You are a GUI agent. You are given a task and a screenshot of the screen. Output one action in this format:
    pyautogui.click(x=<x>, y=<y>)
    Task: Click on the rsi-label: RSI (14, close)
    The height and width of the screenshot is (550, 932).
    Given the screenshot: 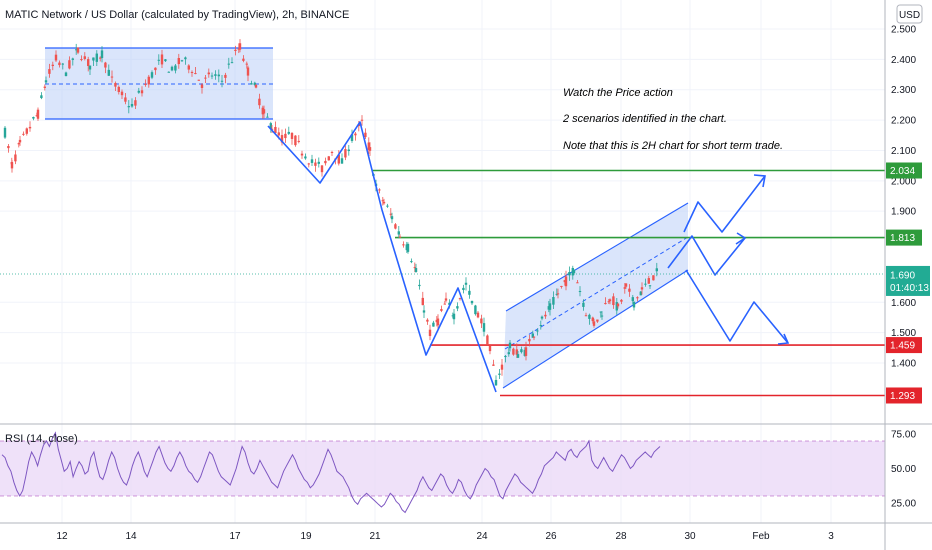 What is the action you would take?
    pyautogui.click(x=41, y=439)
    